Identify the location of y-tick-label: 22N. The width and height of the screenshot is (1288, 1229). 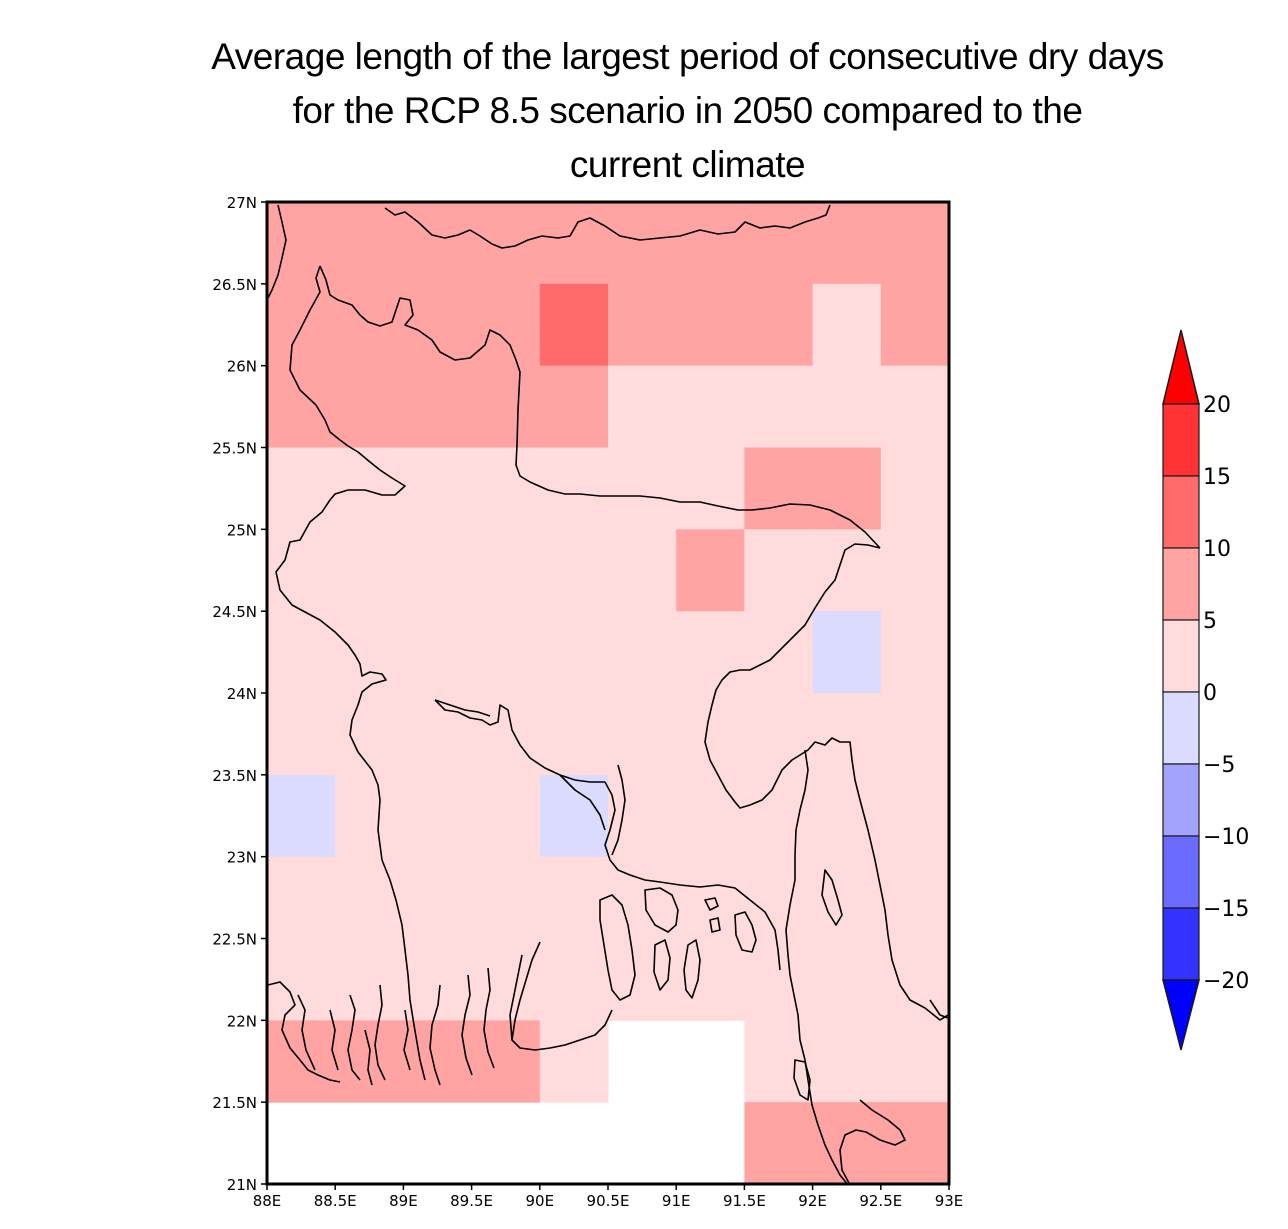
(242, 1021).